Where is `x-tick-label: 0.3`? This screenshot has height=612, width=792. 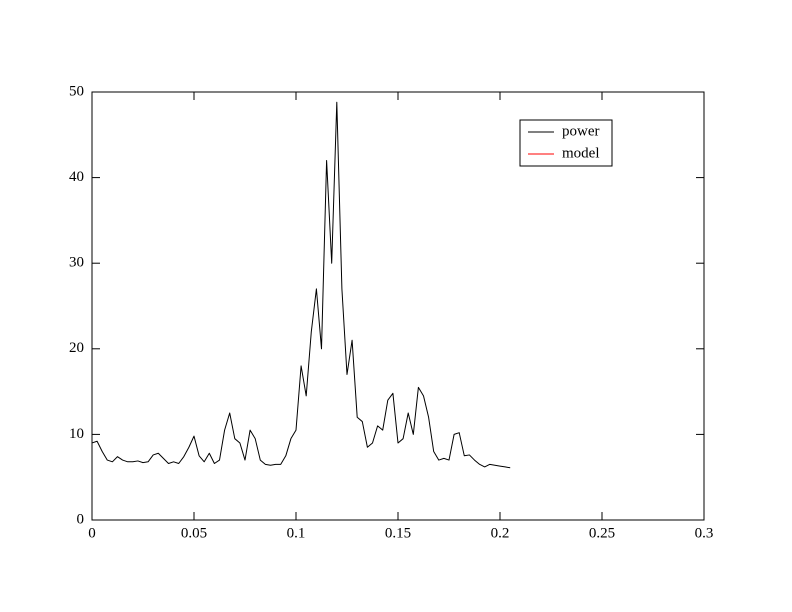 x-tick-label: 0.3 is located at coordinates (704, 533).